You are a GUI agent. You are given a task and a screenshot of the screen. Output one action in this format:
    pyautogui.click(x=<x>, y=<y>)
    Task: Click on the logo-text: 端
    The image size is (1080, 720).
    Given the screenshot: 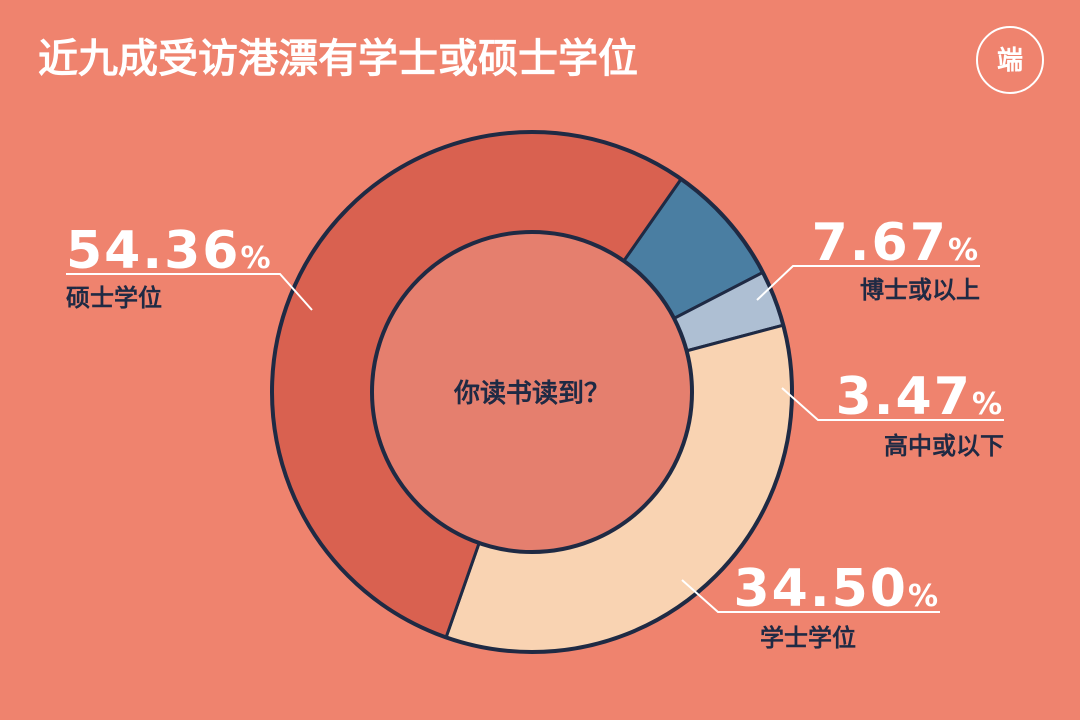 What is the action you would take?
    pyautogui.click(x=1010, y=61)
    